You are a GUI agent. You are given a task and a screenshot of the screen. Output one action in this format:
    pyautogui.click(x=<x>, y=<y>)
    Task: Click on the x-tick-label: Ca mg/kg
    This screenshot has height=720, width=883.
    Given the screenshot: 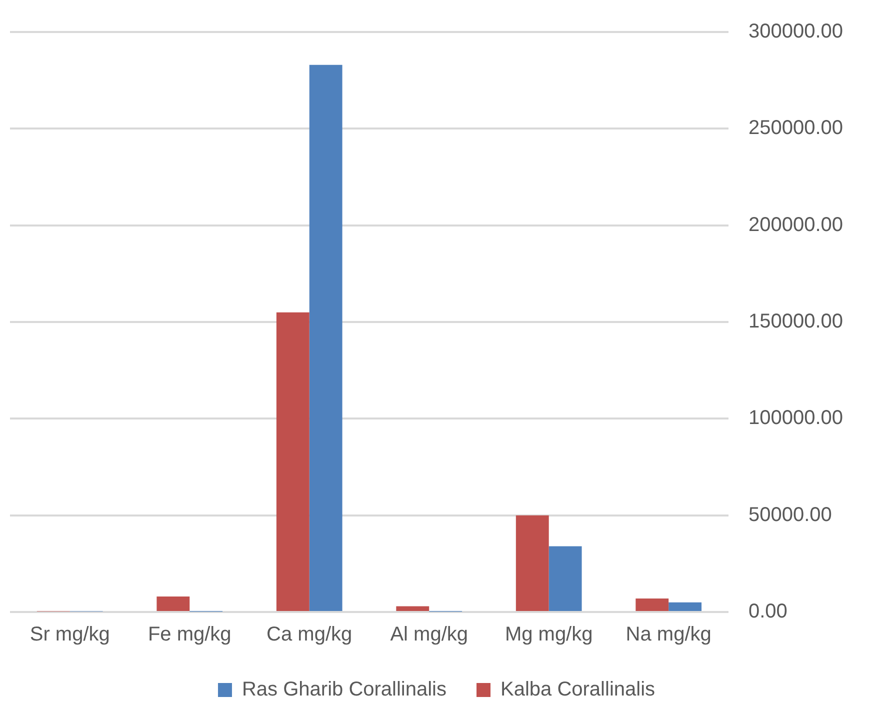 What is the action you would take?
    pyautogui.click(x=309, y=635)
    